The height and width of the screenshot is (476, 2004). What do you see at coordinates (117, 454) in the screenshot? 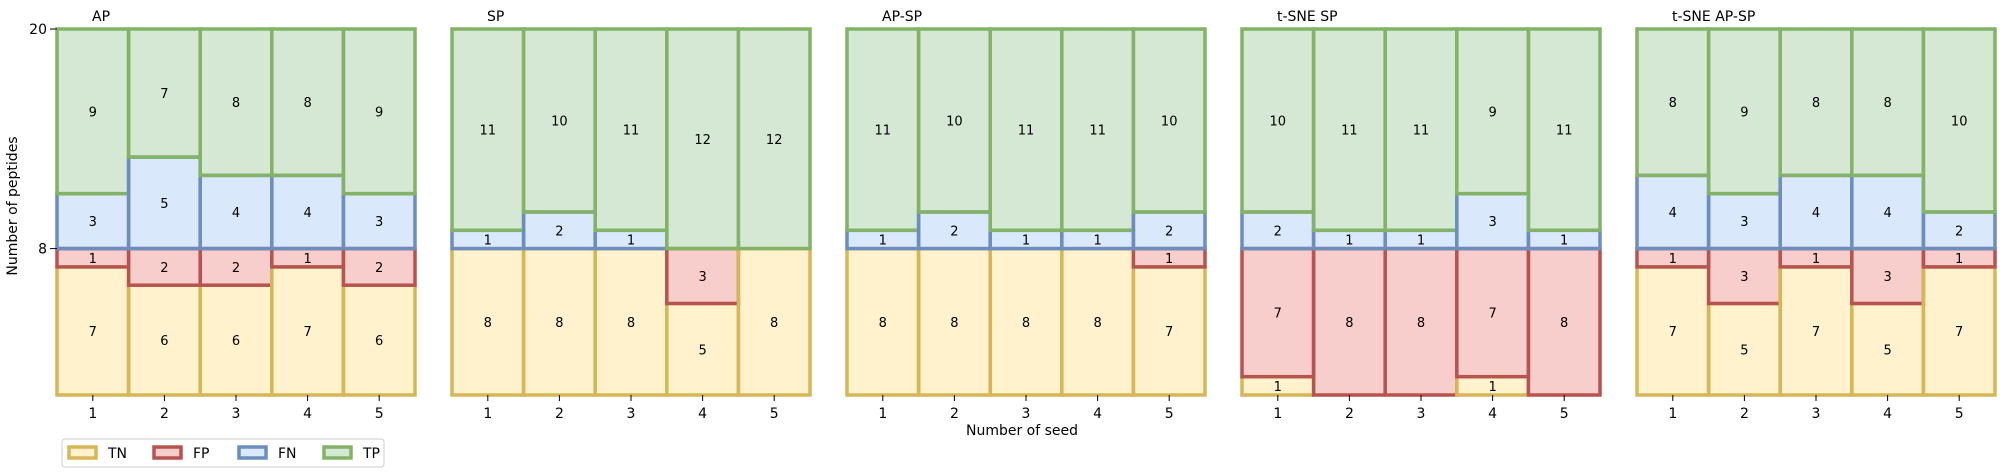
I see `legend-label-tn: TN` at bounding box center [117, 454].